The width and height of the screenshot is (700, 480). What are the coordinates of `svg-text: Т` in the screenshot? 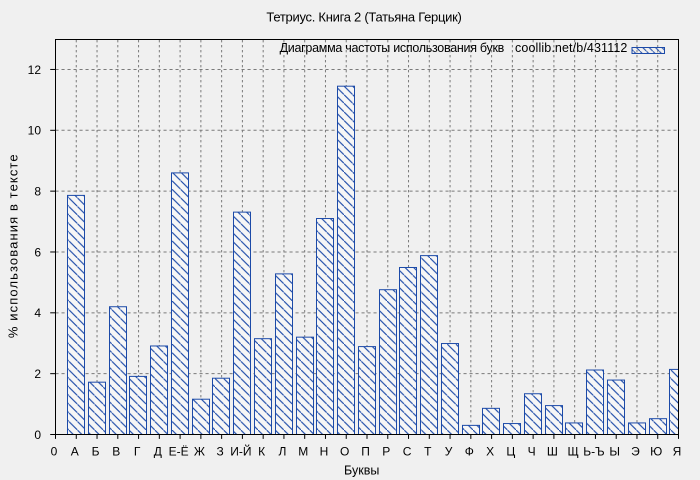 It's located at (428, 452).